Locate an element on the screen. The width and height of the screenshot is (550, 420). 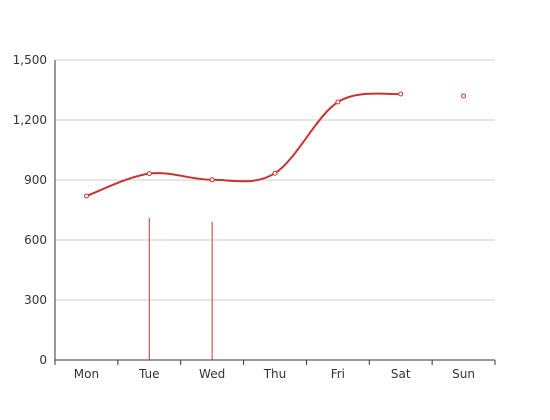
y-tick-label: 1,200 is located at coordinates (30, 120).